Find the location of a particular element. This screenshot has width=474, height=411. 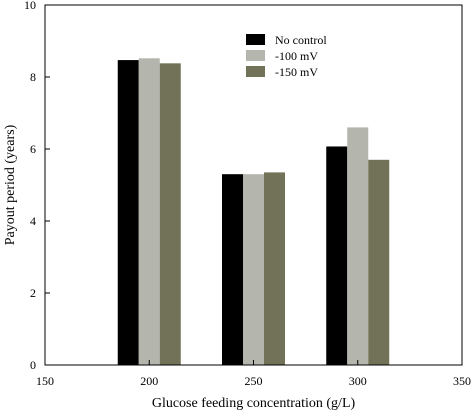

legend-label-1: No control is located at coordinates (301, 40).